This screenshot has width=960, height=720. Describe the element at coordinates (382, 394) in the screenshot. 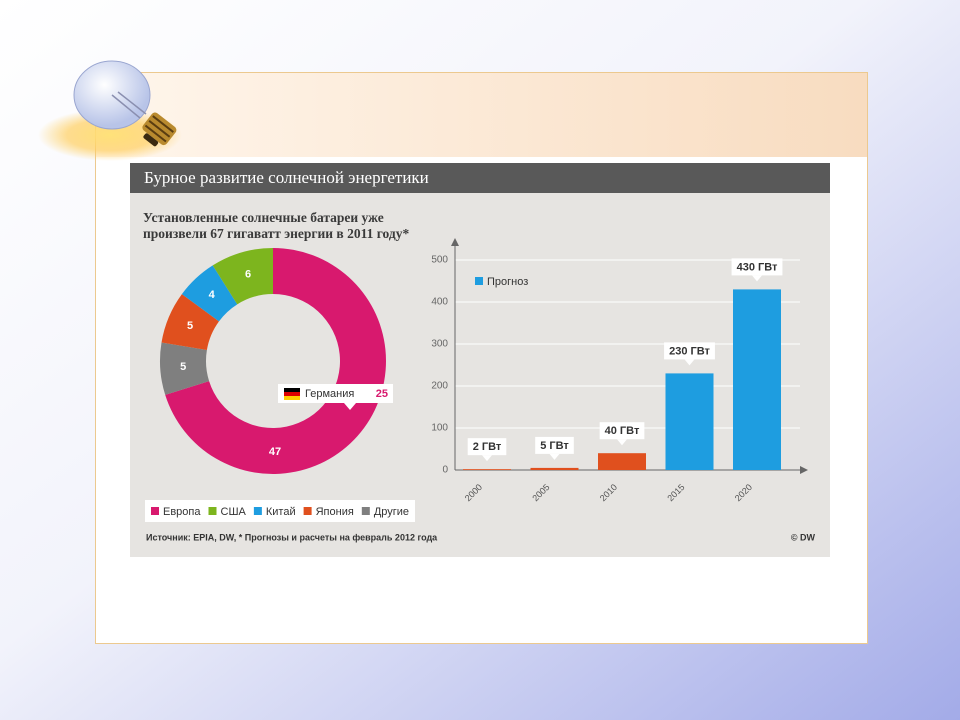

I see `annotation-value: 25` at that location.